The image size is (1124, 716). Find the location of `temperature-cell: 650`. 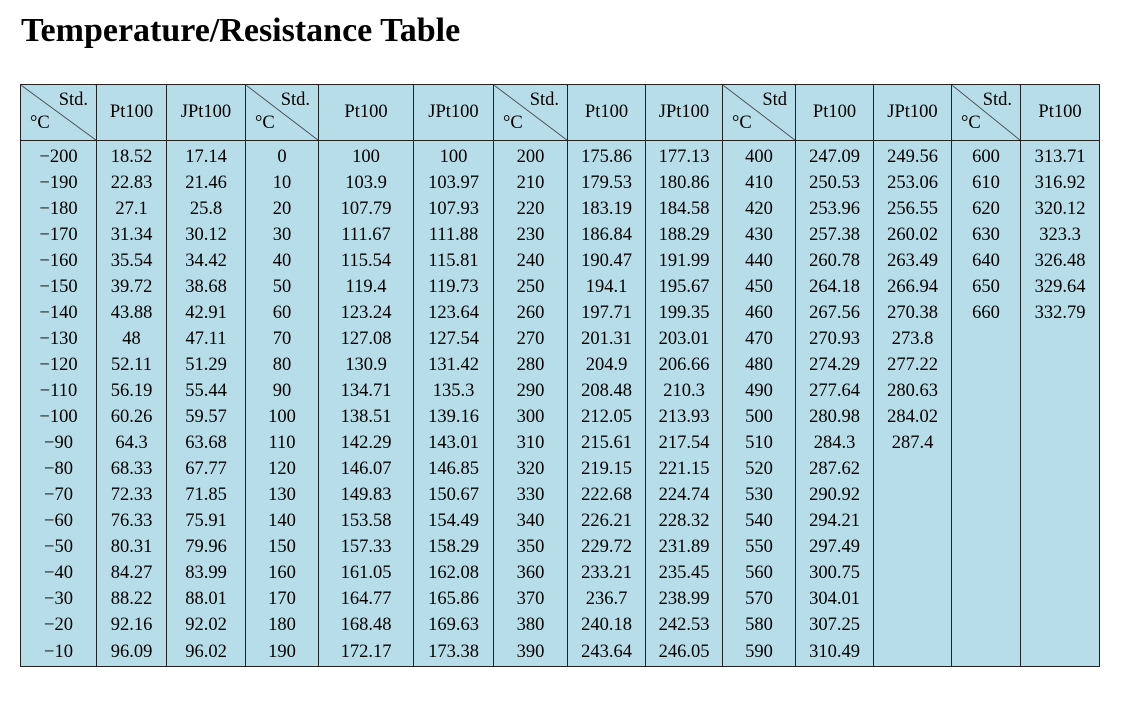

temperature-cell: 650 is located at coordinates (986, 287).